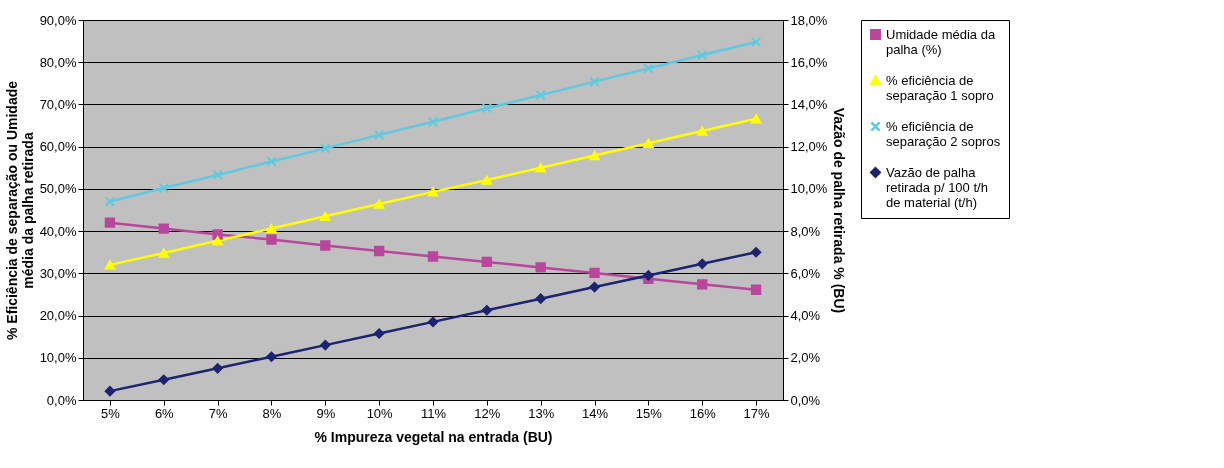 This screenshot has height=468, width=1224. What do you see at coordinates (433, 413) in the screenshot?
I see `x-tick-label: 11%` at bounding box center [433, 413].